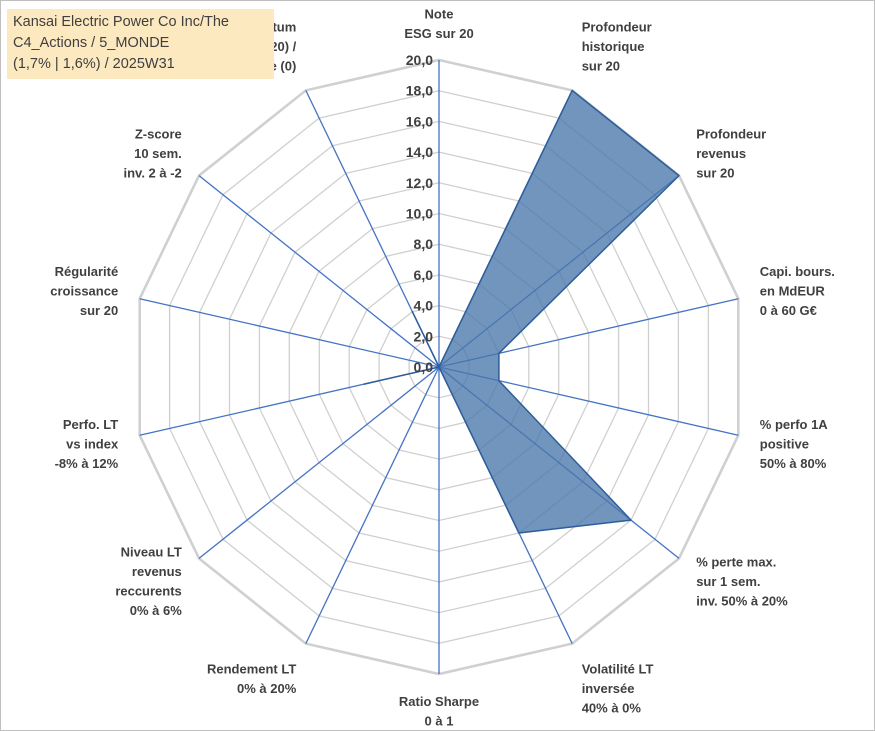  What do you see at coordinates (91, 43) in the screenshot?
I see `chart-title-line-2: C4_Actions / 5_MONDE` at bounding box center [91, 43].